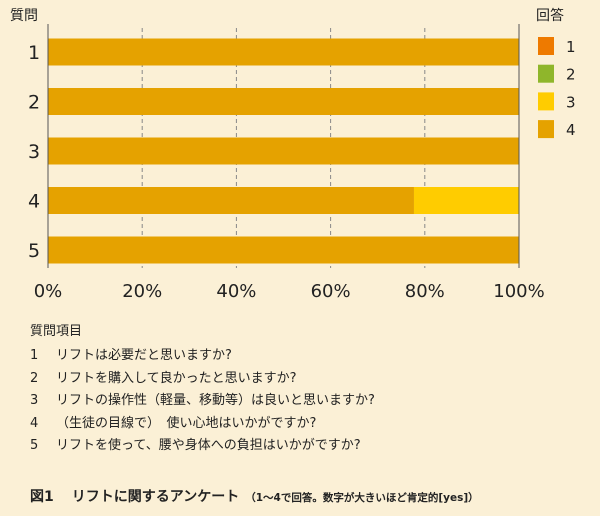 This screenshot has height=516, width=600. Describe the element at coordinates (34, 53) in the screenshot. I see `category-label: 1` at that location.